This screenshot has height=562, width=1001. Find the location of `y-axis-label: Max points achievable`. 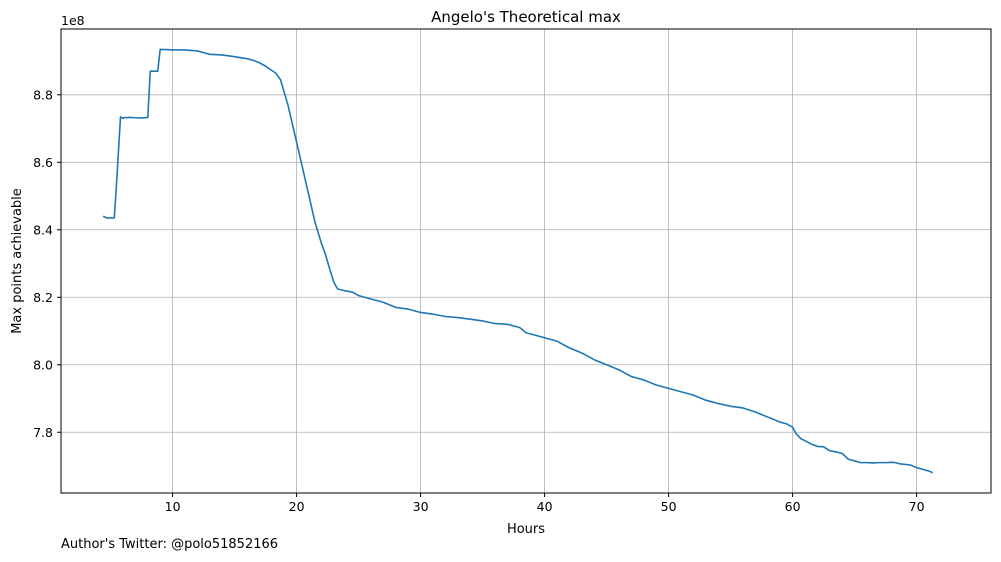

y-axis-label: Max points achievable is located at coordinates (17, 261).